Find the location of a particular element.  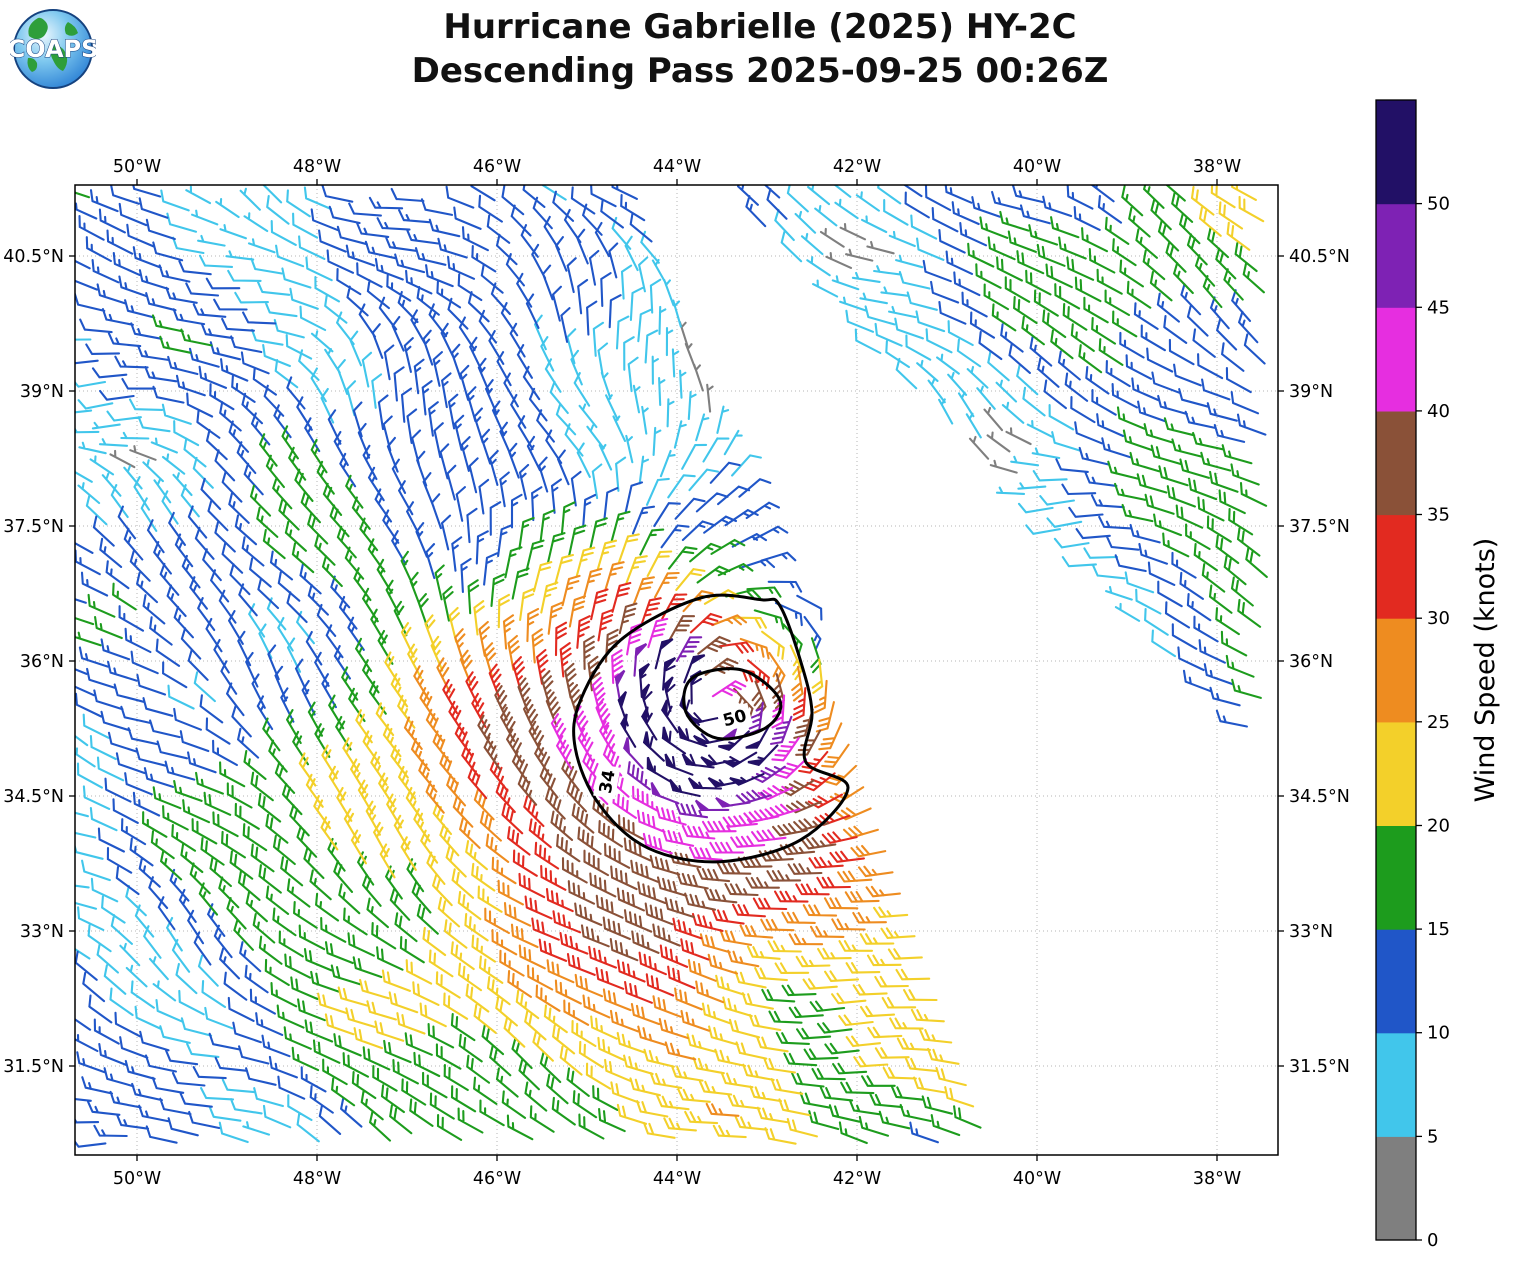

colorbar-tick-label: 15 is located at coordinates (1438, 929).